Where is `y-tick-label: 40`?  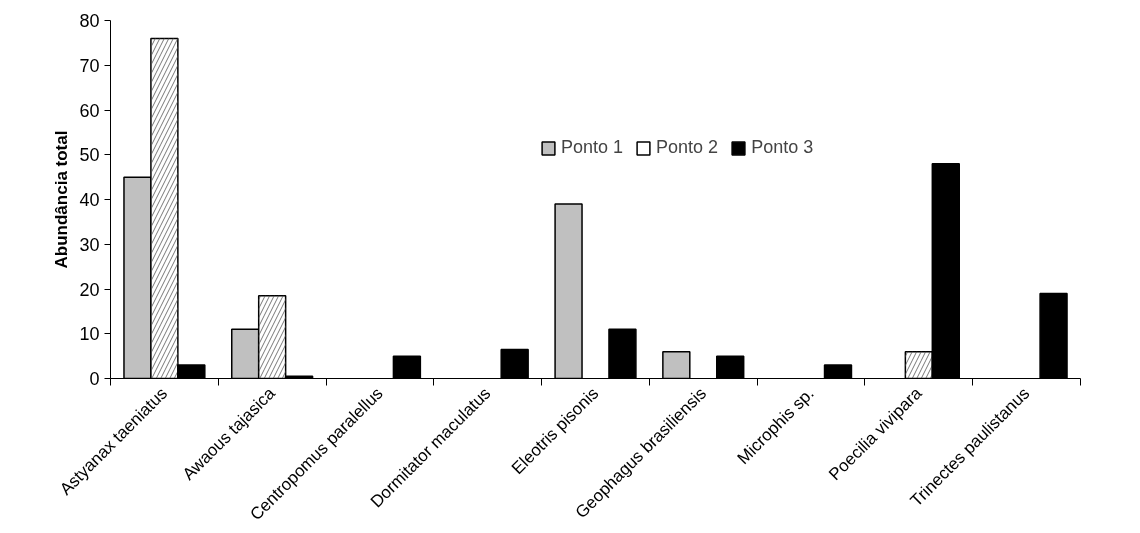
y-tick-label: 40 is located at coordinates (89, 200).